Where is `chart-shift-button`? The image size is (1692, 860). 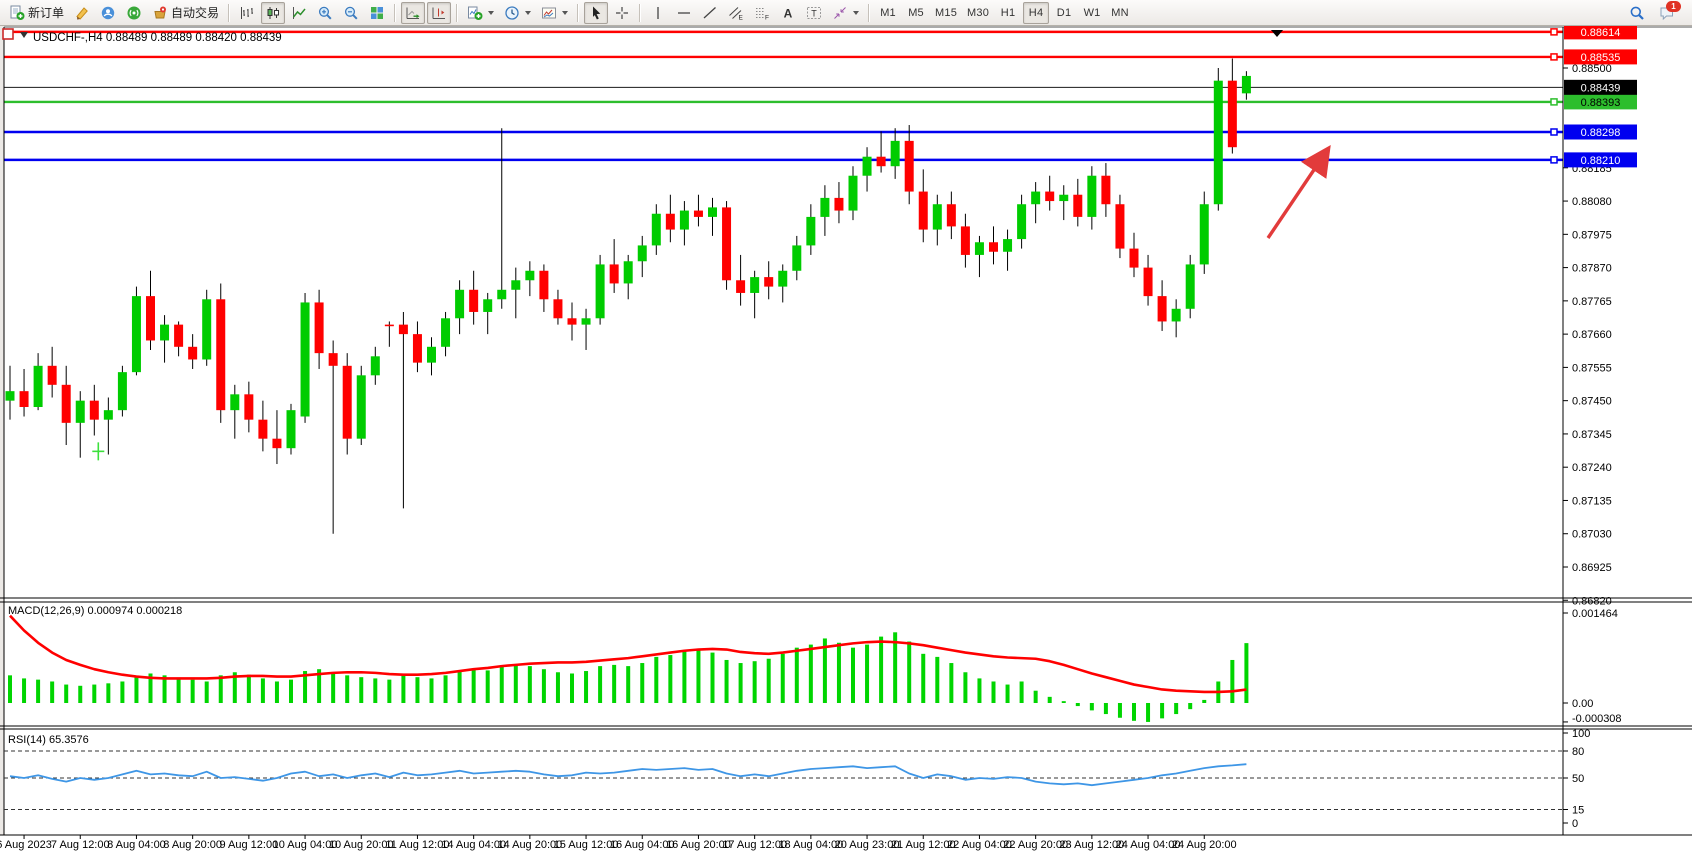 chart-shift-button is located at coordinates (439, 12).